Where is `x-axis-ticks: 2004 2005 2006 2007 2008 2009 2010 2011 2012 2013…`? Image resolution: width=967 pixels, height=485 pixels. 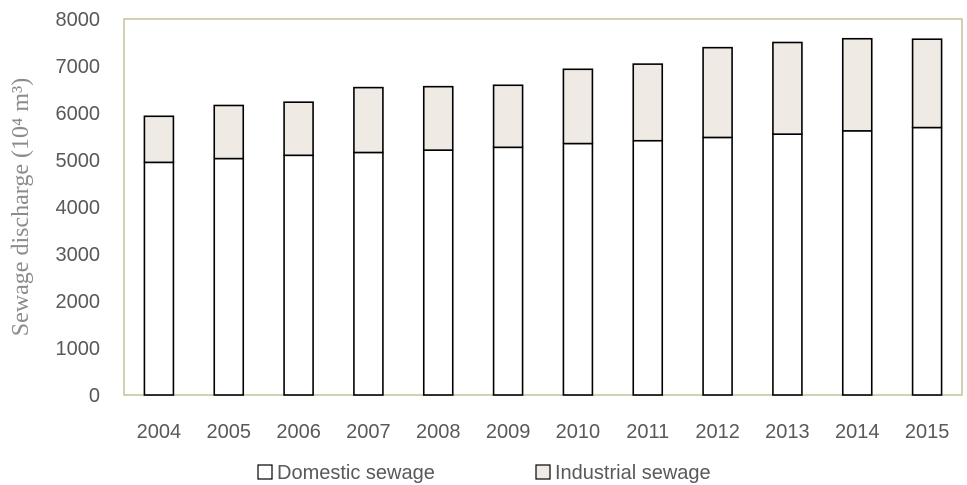
x-axis-ticks: 2004 2005 2006 2007 2008 2009 2010 2011 2012 2013… is located at coordinates (543, 432).